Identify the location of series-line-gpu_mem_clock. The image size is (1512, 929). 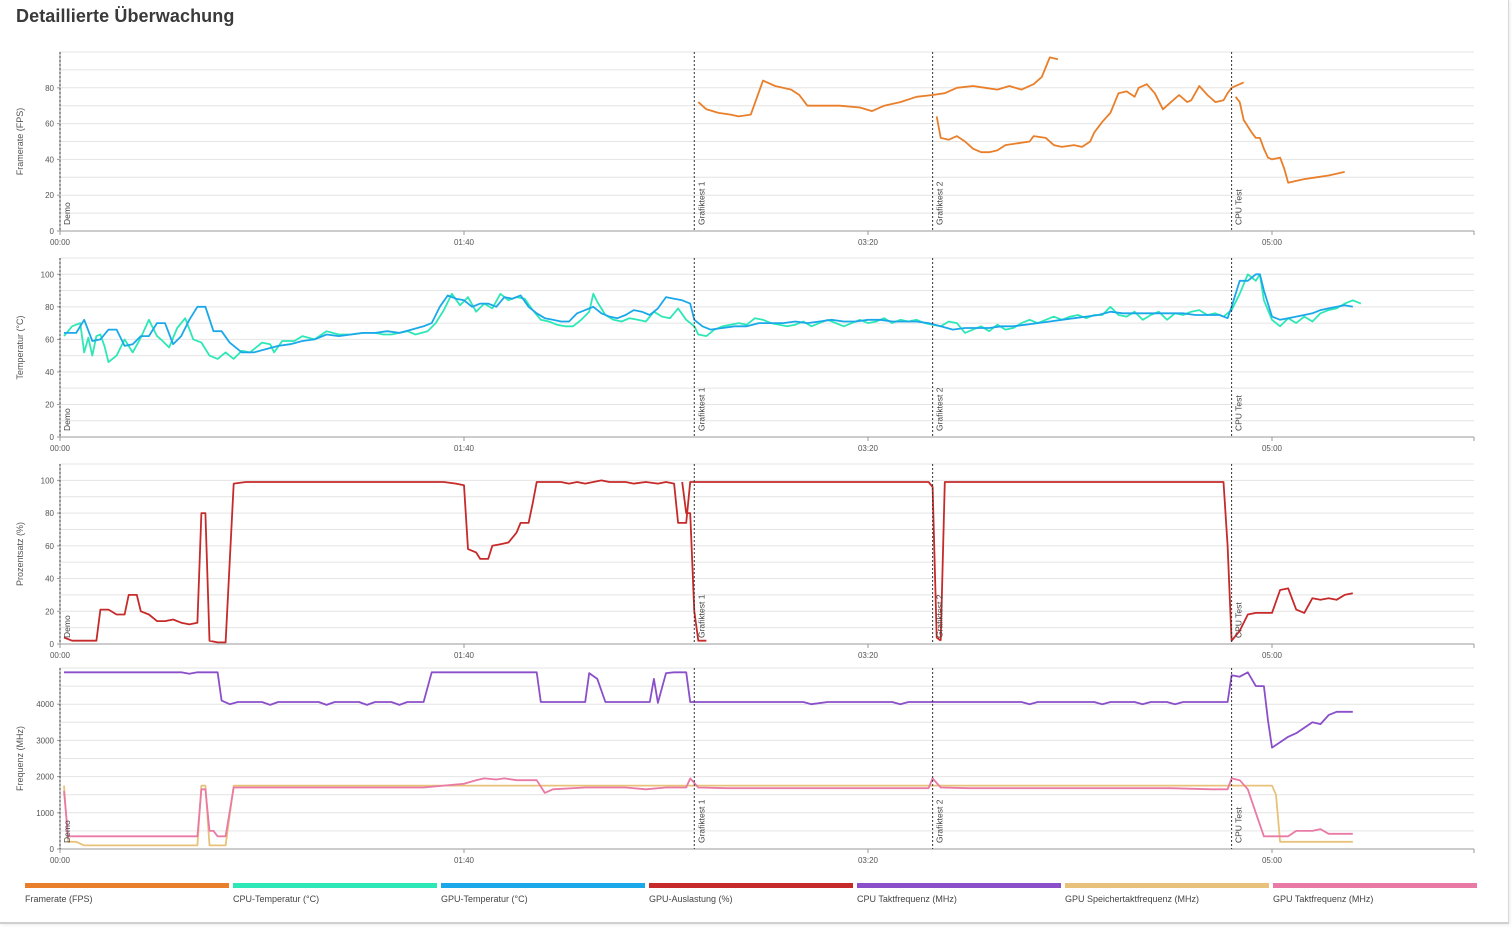
(708, 815).